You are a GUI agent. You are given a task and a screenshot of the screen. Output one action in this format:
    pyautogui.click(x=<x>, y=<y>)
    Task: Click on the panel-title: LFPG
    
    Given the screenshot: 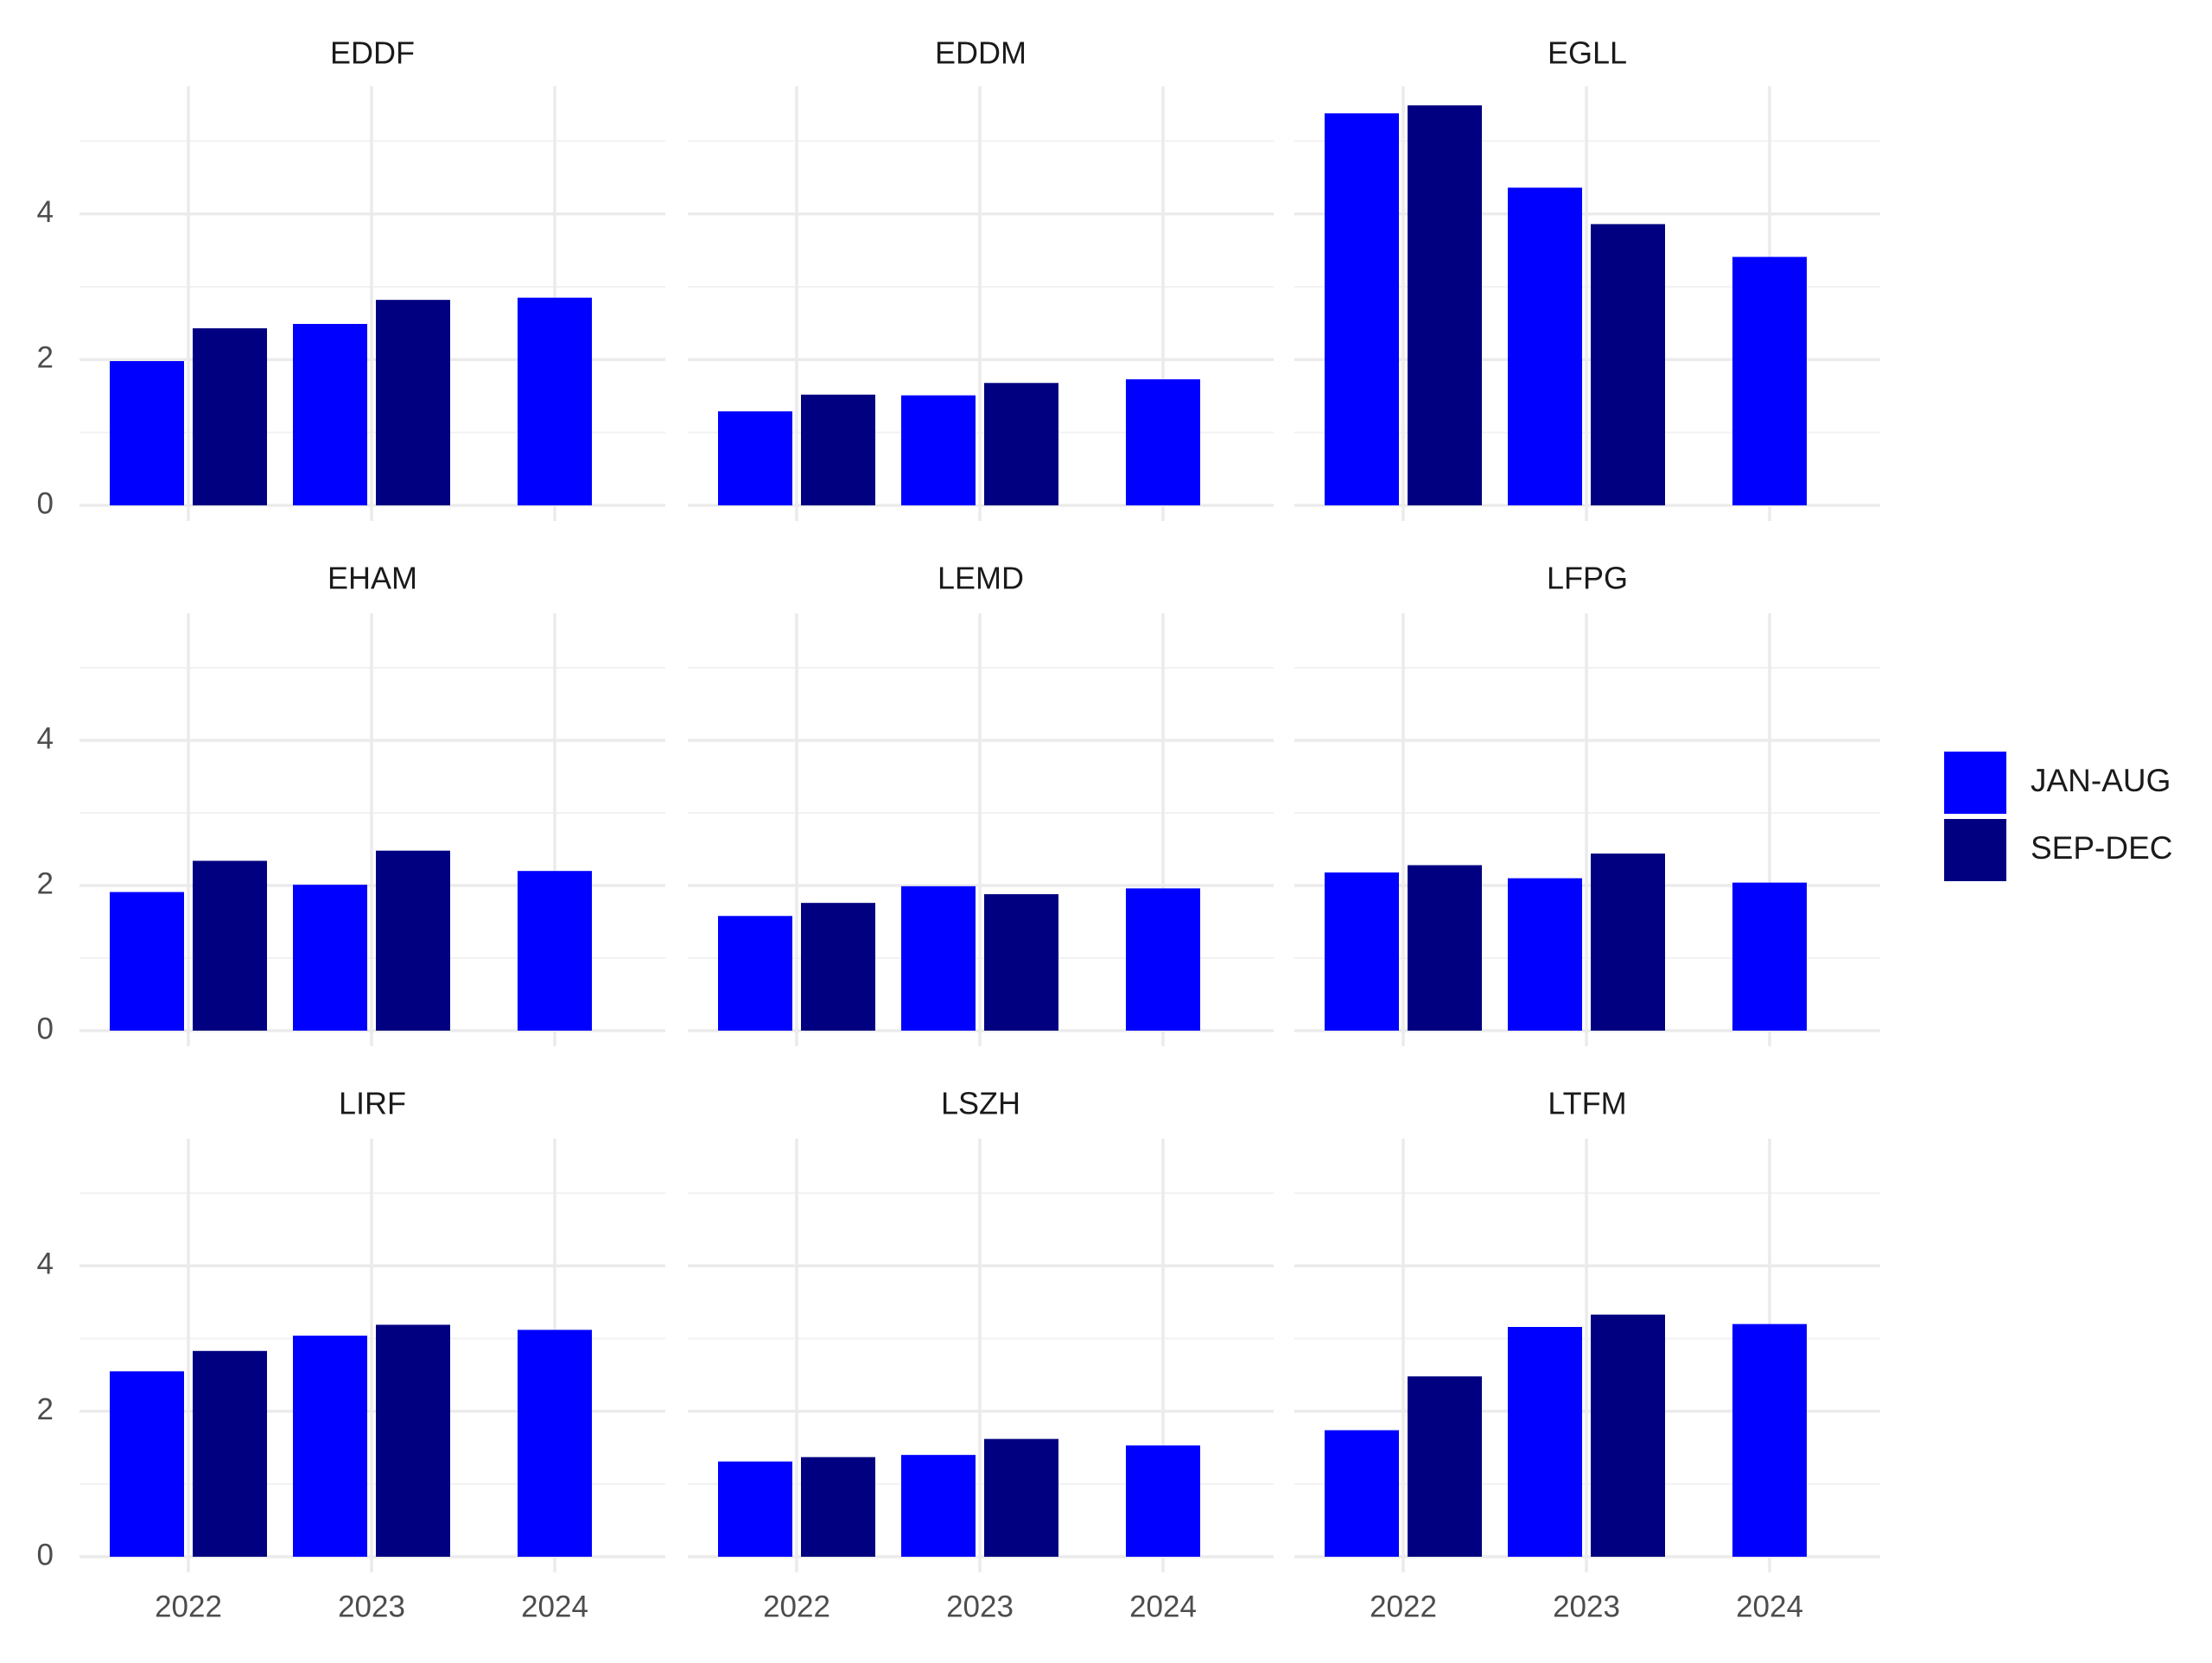 What is the action you would take?
    pyautogui.click(x=1587, y=579)
    